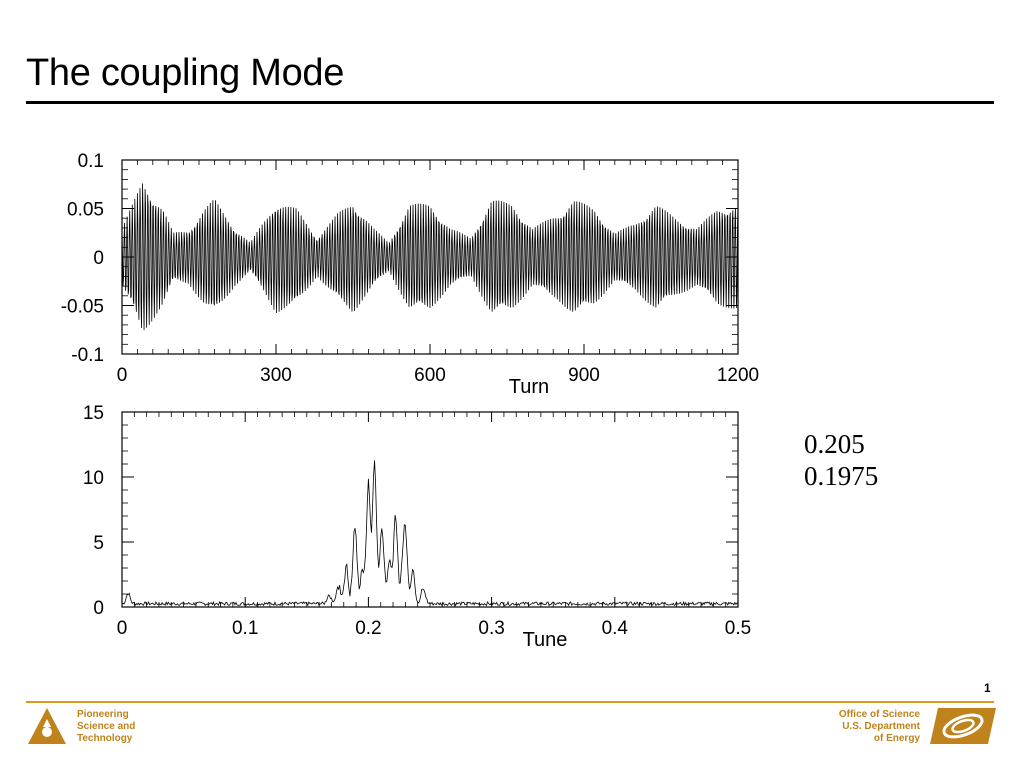 The width and height of the screenshot is (1024, 768). Describe the element at coordinates (430, 375) in the screenshot. I see `turn-chart-x-tick-label: 600` at that location.